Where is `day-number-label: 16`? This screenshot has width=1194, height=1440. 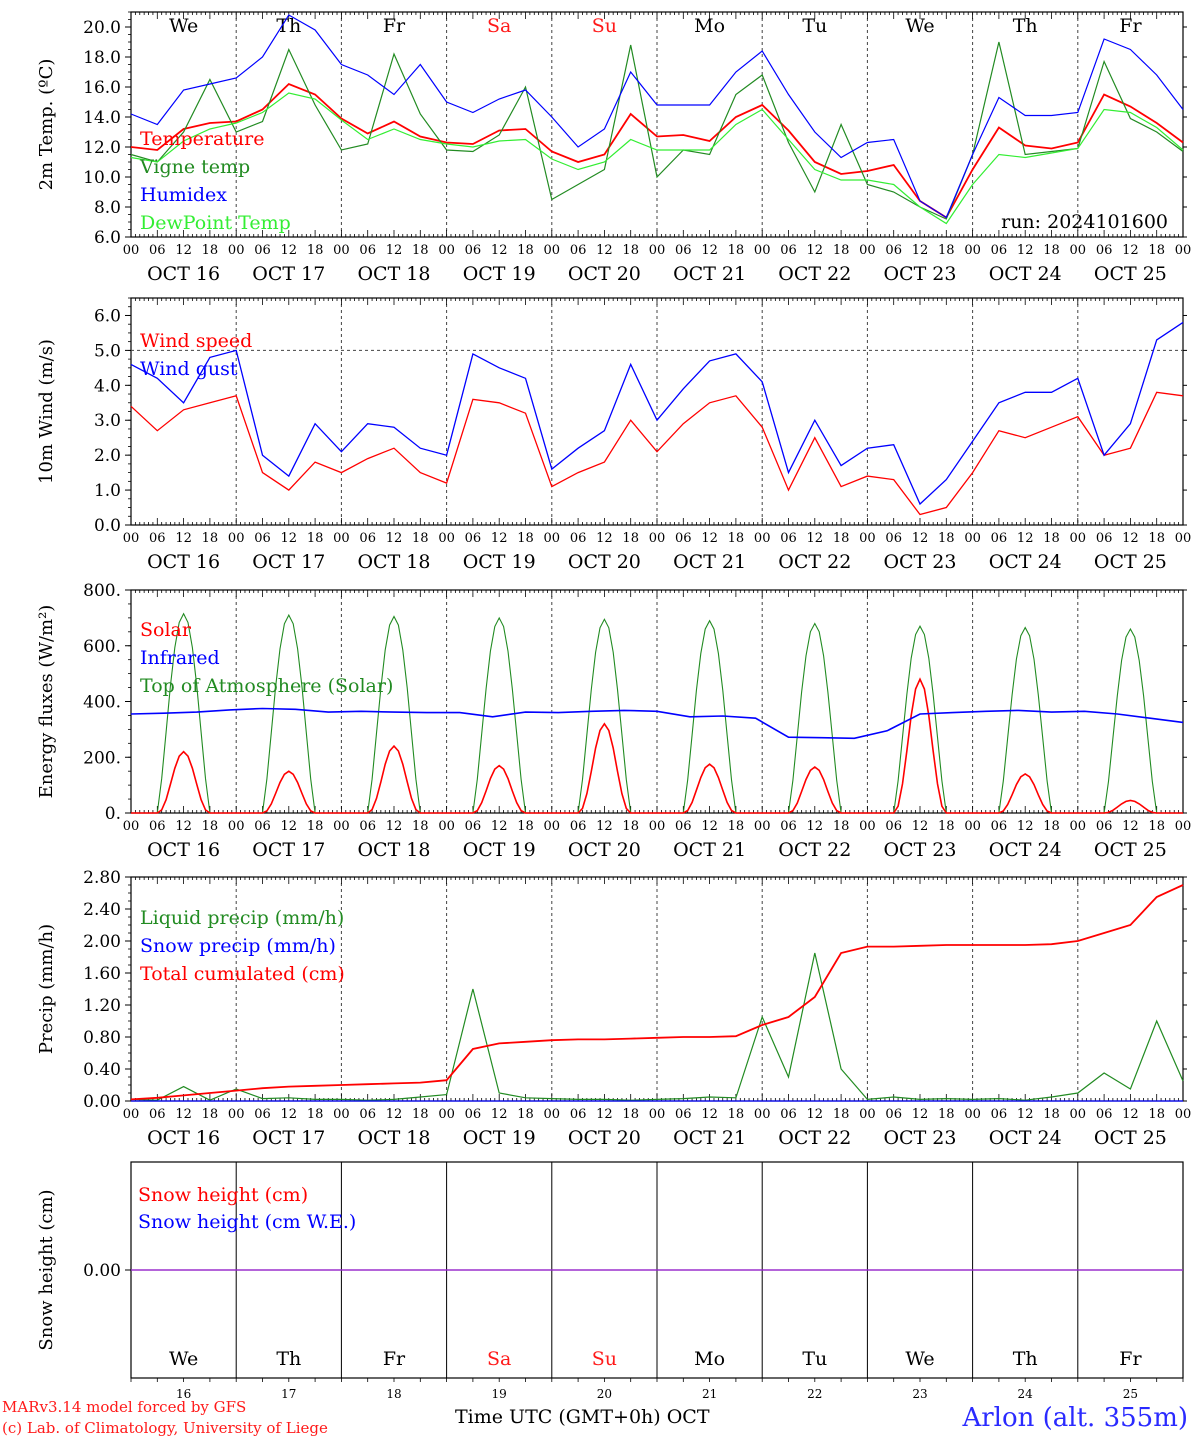
day-number-label: 16 is located at coordinates (183, 1394).